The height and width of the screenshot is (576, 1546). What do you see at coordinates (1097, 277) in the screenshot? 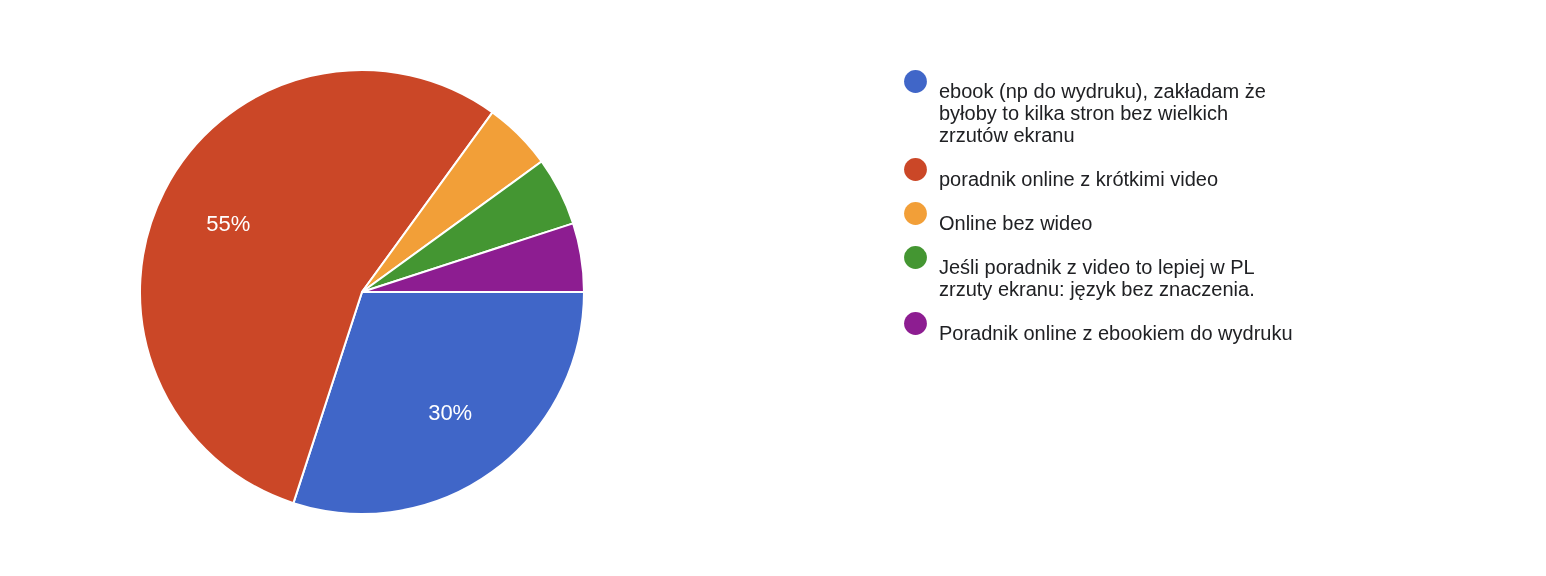
I see `legend-label: Jeśli poradnik z video to lepiej w PL zrzuty ekranu: język bez znaczenia.` at bounding box center [1097, 277].